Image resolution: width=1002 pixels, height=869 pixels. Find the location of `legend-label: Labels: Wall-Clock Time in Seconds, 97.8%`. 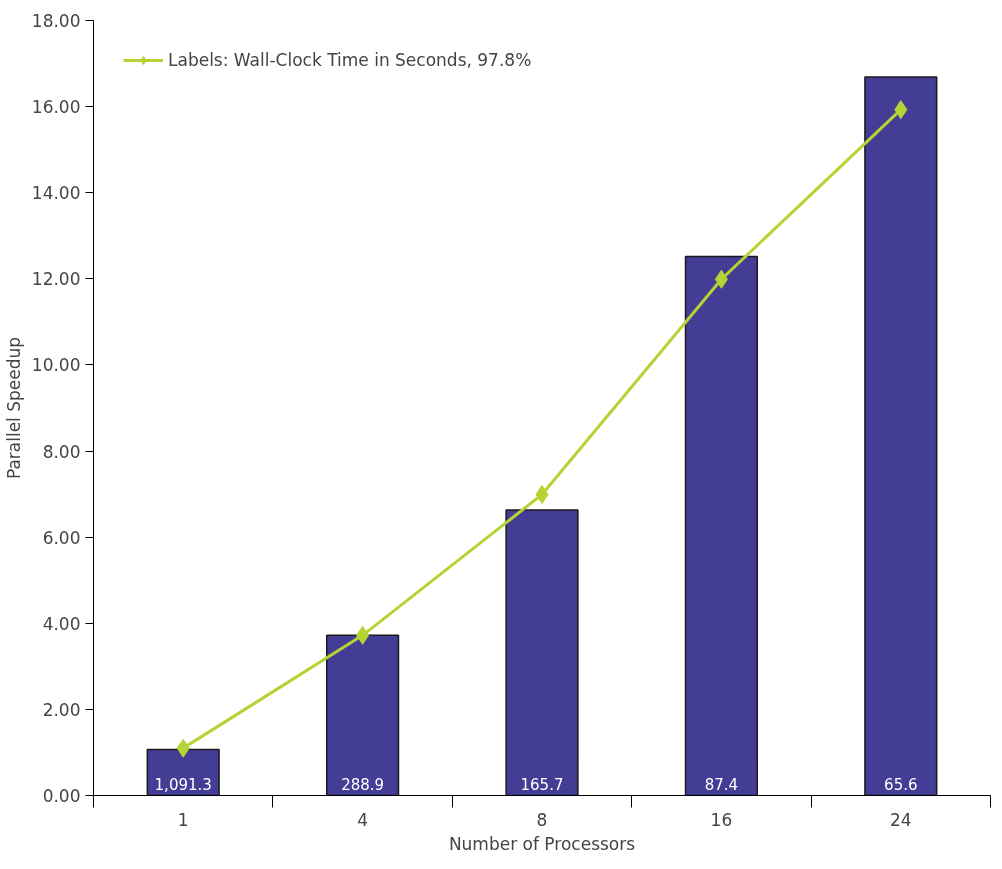

legend-label: Labels: Wall-Clock Time in Seconds, 97.8% is located at coordinates (350, 60).